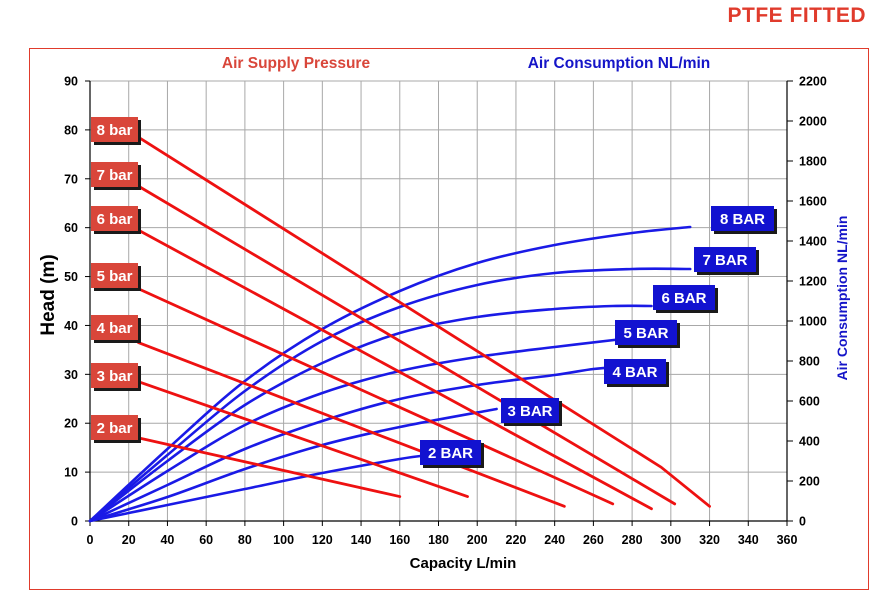 Image resolution: width=894 pixels, height=612 pixels. What do you see at coordinates (463, 563) in the screenshot?
I see `x-axis-title: Capacity L/min` at bounding box center [463, 563].